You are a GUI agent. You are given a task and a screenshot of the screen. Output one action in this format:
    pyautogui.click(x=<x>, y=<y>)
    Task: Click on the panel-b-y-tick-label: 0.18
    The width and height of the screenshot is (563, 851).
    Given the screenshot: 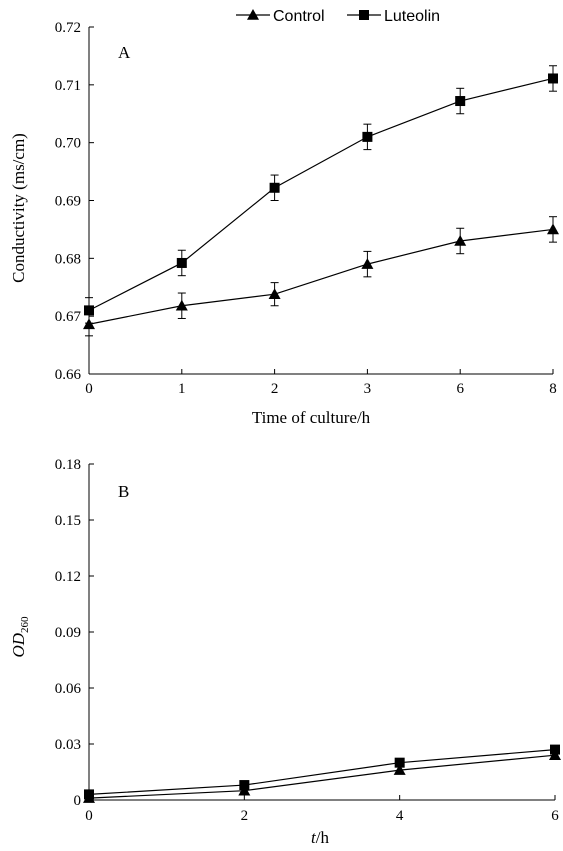 What is the action you would take?
    pyautogui.click(x=68, y=465)
    